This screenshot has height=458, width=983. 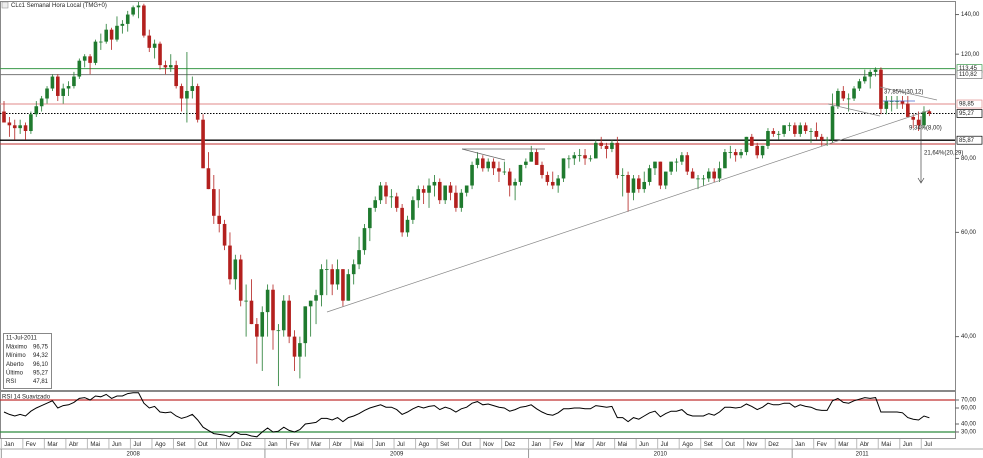 What do you see at coordinates (21, 339) in the screenshot?
I see `info-date: 11-Jul-2011` at bounding box center [21, 339].